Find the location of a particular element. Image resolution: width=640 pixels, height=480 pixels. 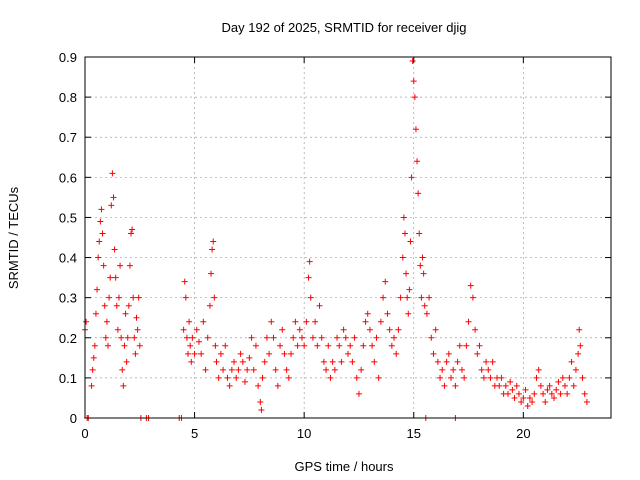

y-tick-label: 0.6 is located at coordinates (68, 177).